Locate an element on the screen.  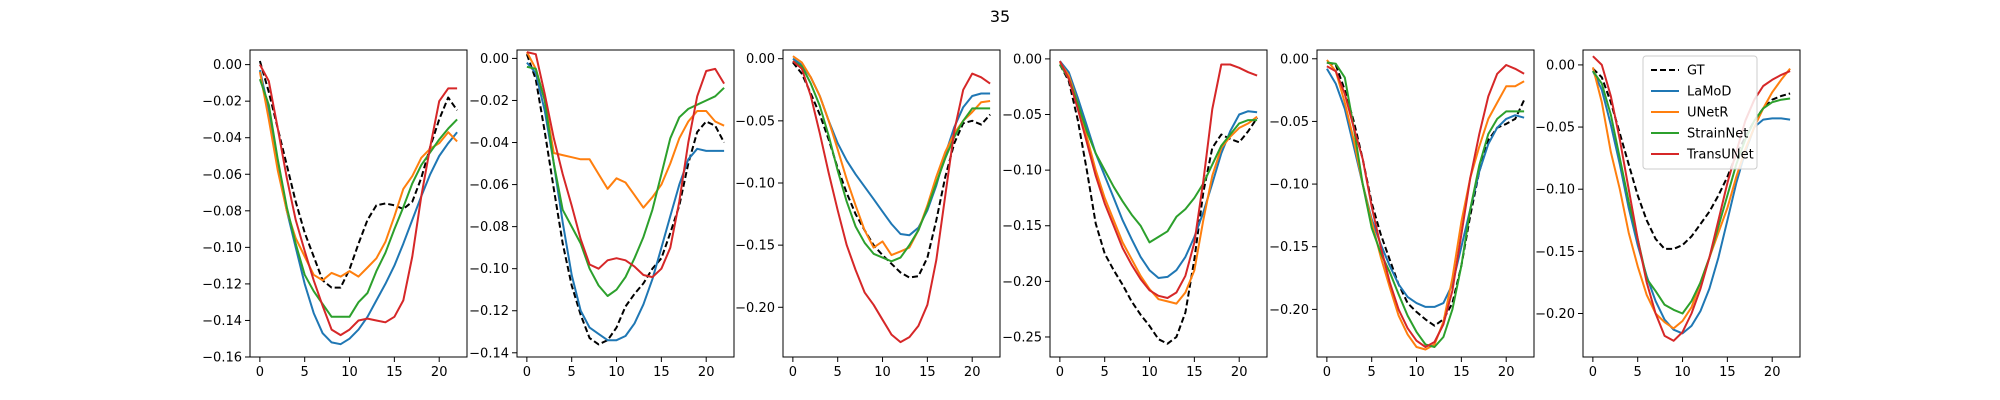
y-tick-label: −0.16 is located at coordinates (222, 358).